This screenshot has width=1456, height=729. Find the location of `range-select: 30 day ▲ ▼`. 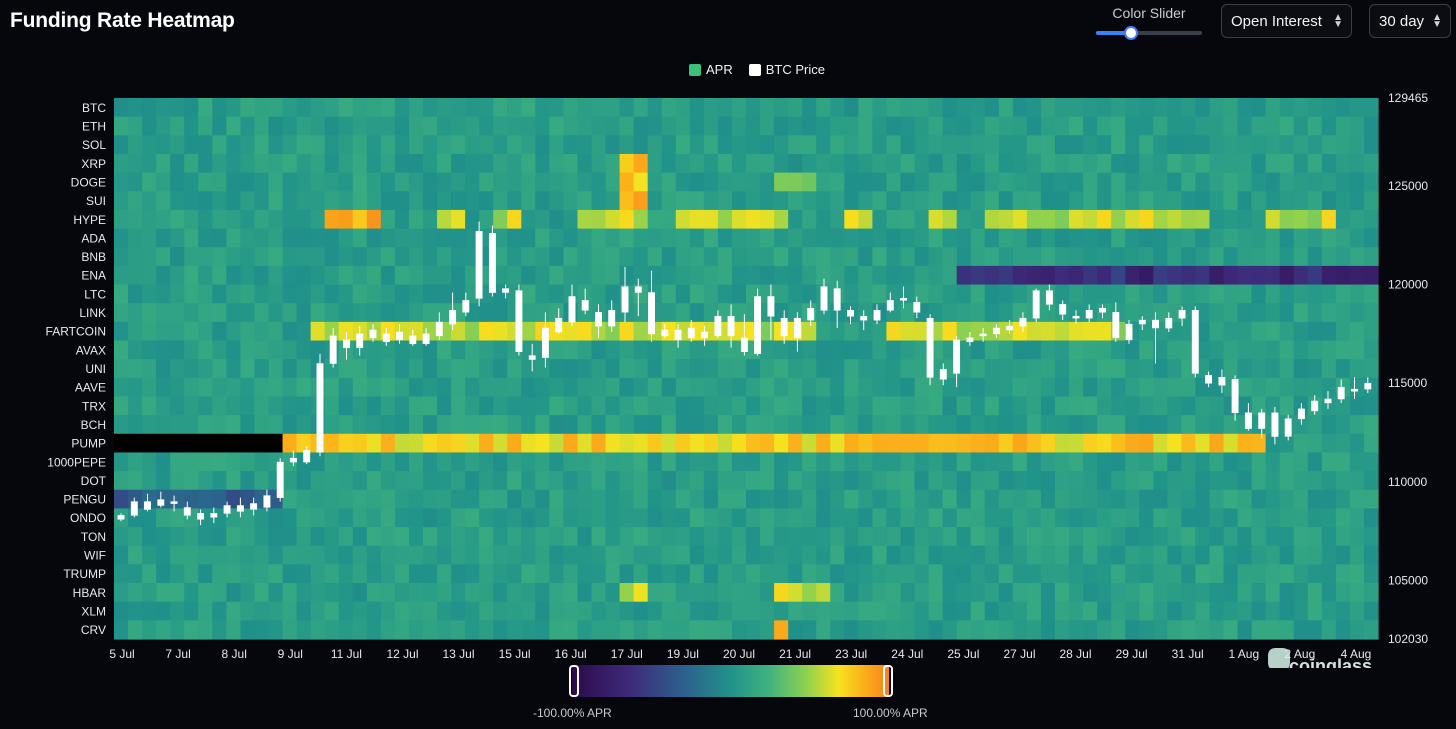

range-select: 30 day ▲ ▼ is located at coordinates (1410, 21).